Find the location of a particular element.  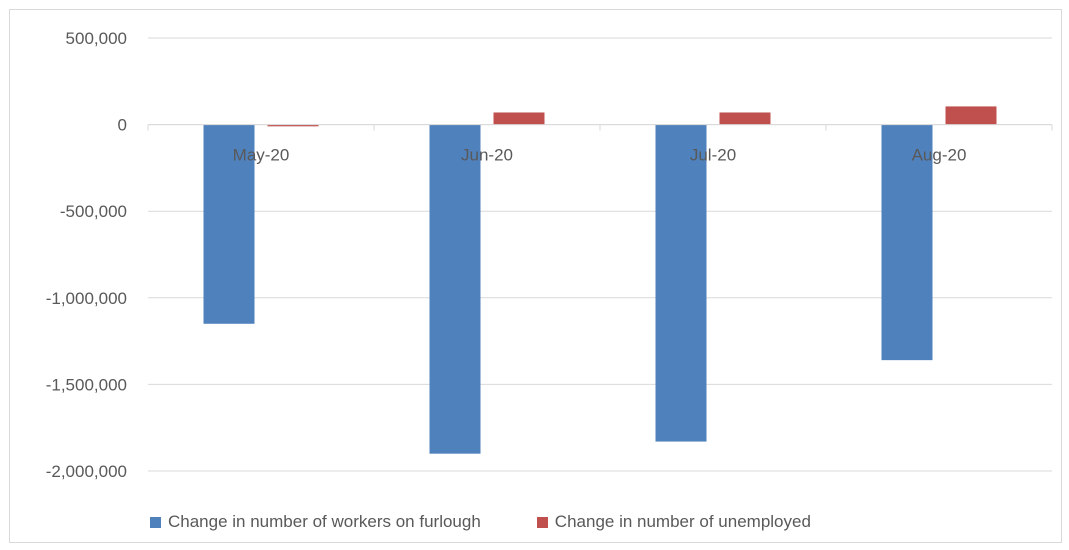

x-tick-label: May-20 is located at coordinates (261, 155).